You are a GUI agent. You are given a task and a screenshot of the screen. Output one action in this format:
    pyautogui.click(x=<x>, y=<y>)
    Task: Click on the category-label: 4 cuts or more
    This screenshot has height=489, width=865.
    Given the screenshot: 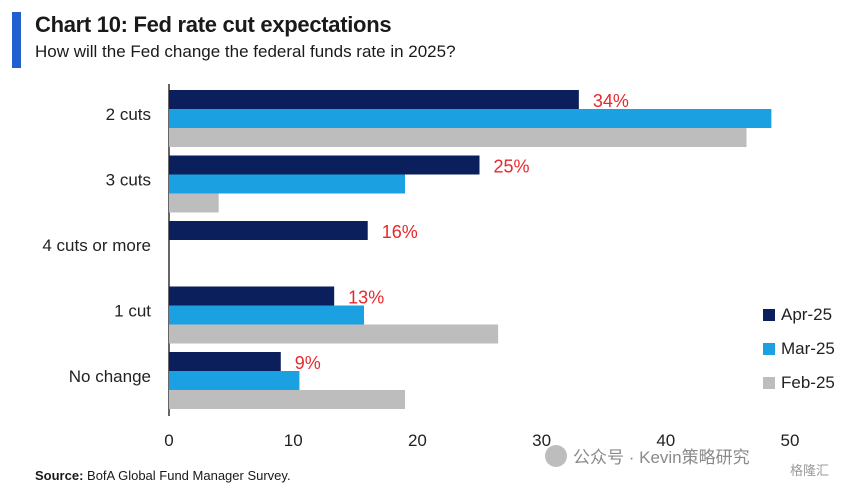 What is the action you would take?
    pyautogui.click(x=96, y=245)
    